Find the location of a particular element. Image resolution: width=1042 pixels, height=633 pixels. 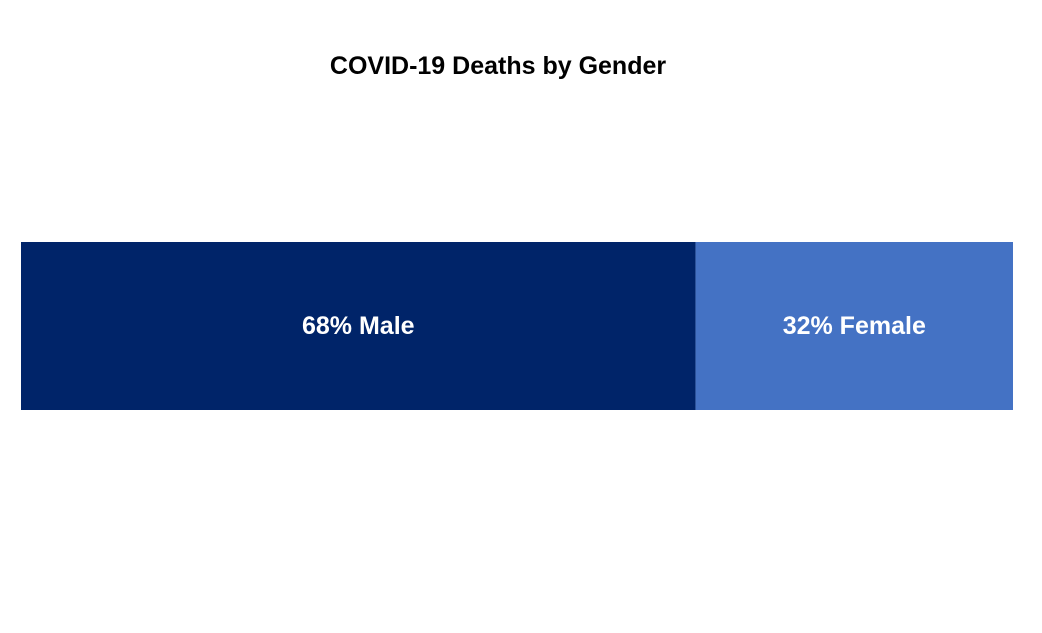

data-label-female: 32% Female is located at coordinates (854, 326).